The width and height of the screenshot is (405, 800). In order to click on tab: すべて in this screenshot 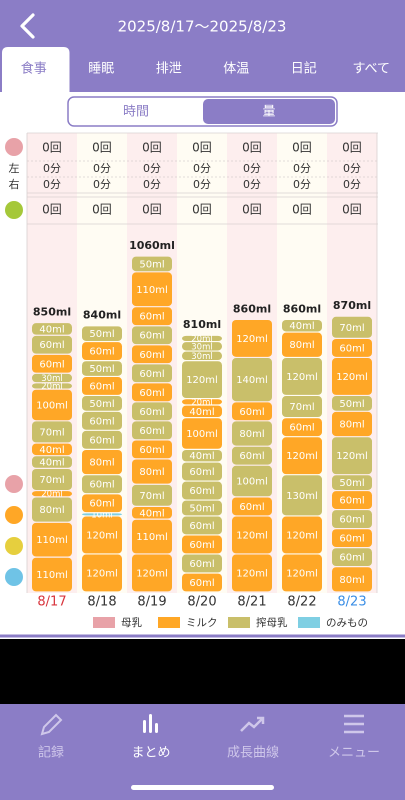, I will do `click(371, 69)`.